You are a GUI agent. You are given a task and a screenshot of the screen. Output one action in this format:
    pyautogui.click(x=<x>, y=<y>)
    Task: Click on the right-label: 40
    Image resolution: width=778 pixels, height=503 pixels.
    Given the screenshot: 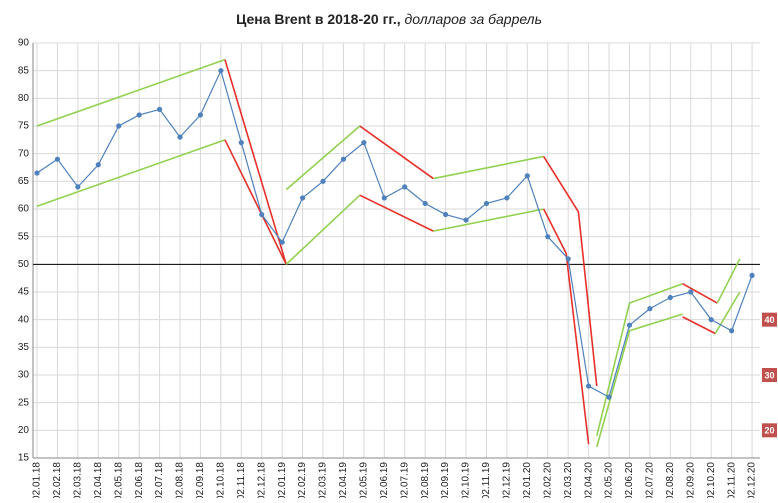 What is the action you would take?
    pyautogui.click(x=769, y=320)
    